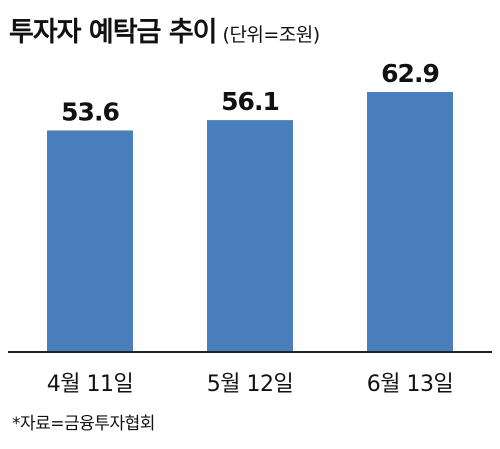 This screenshot has width=500, height=449. Describe the element at coordinates (250, 384) in the screenshot. I see `x-tick-label-2: 5월 12일` at that location.